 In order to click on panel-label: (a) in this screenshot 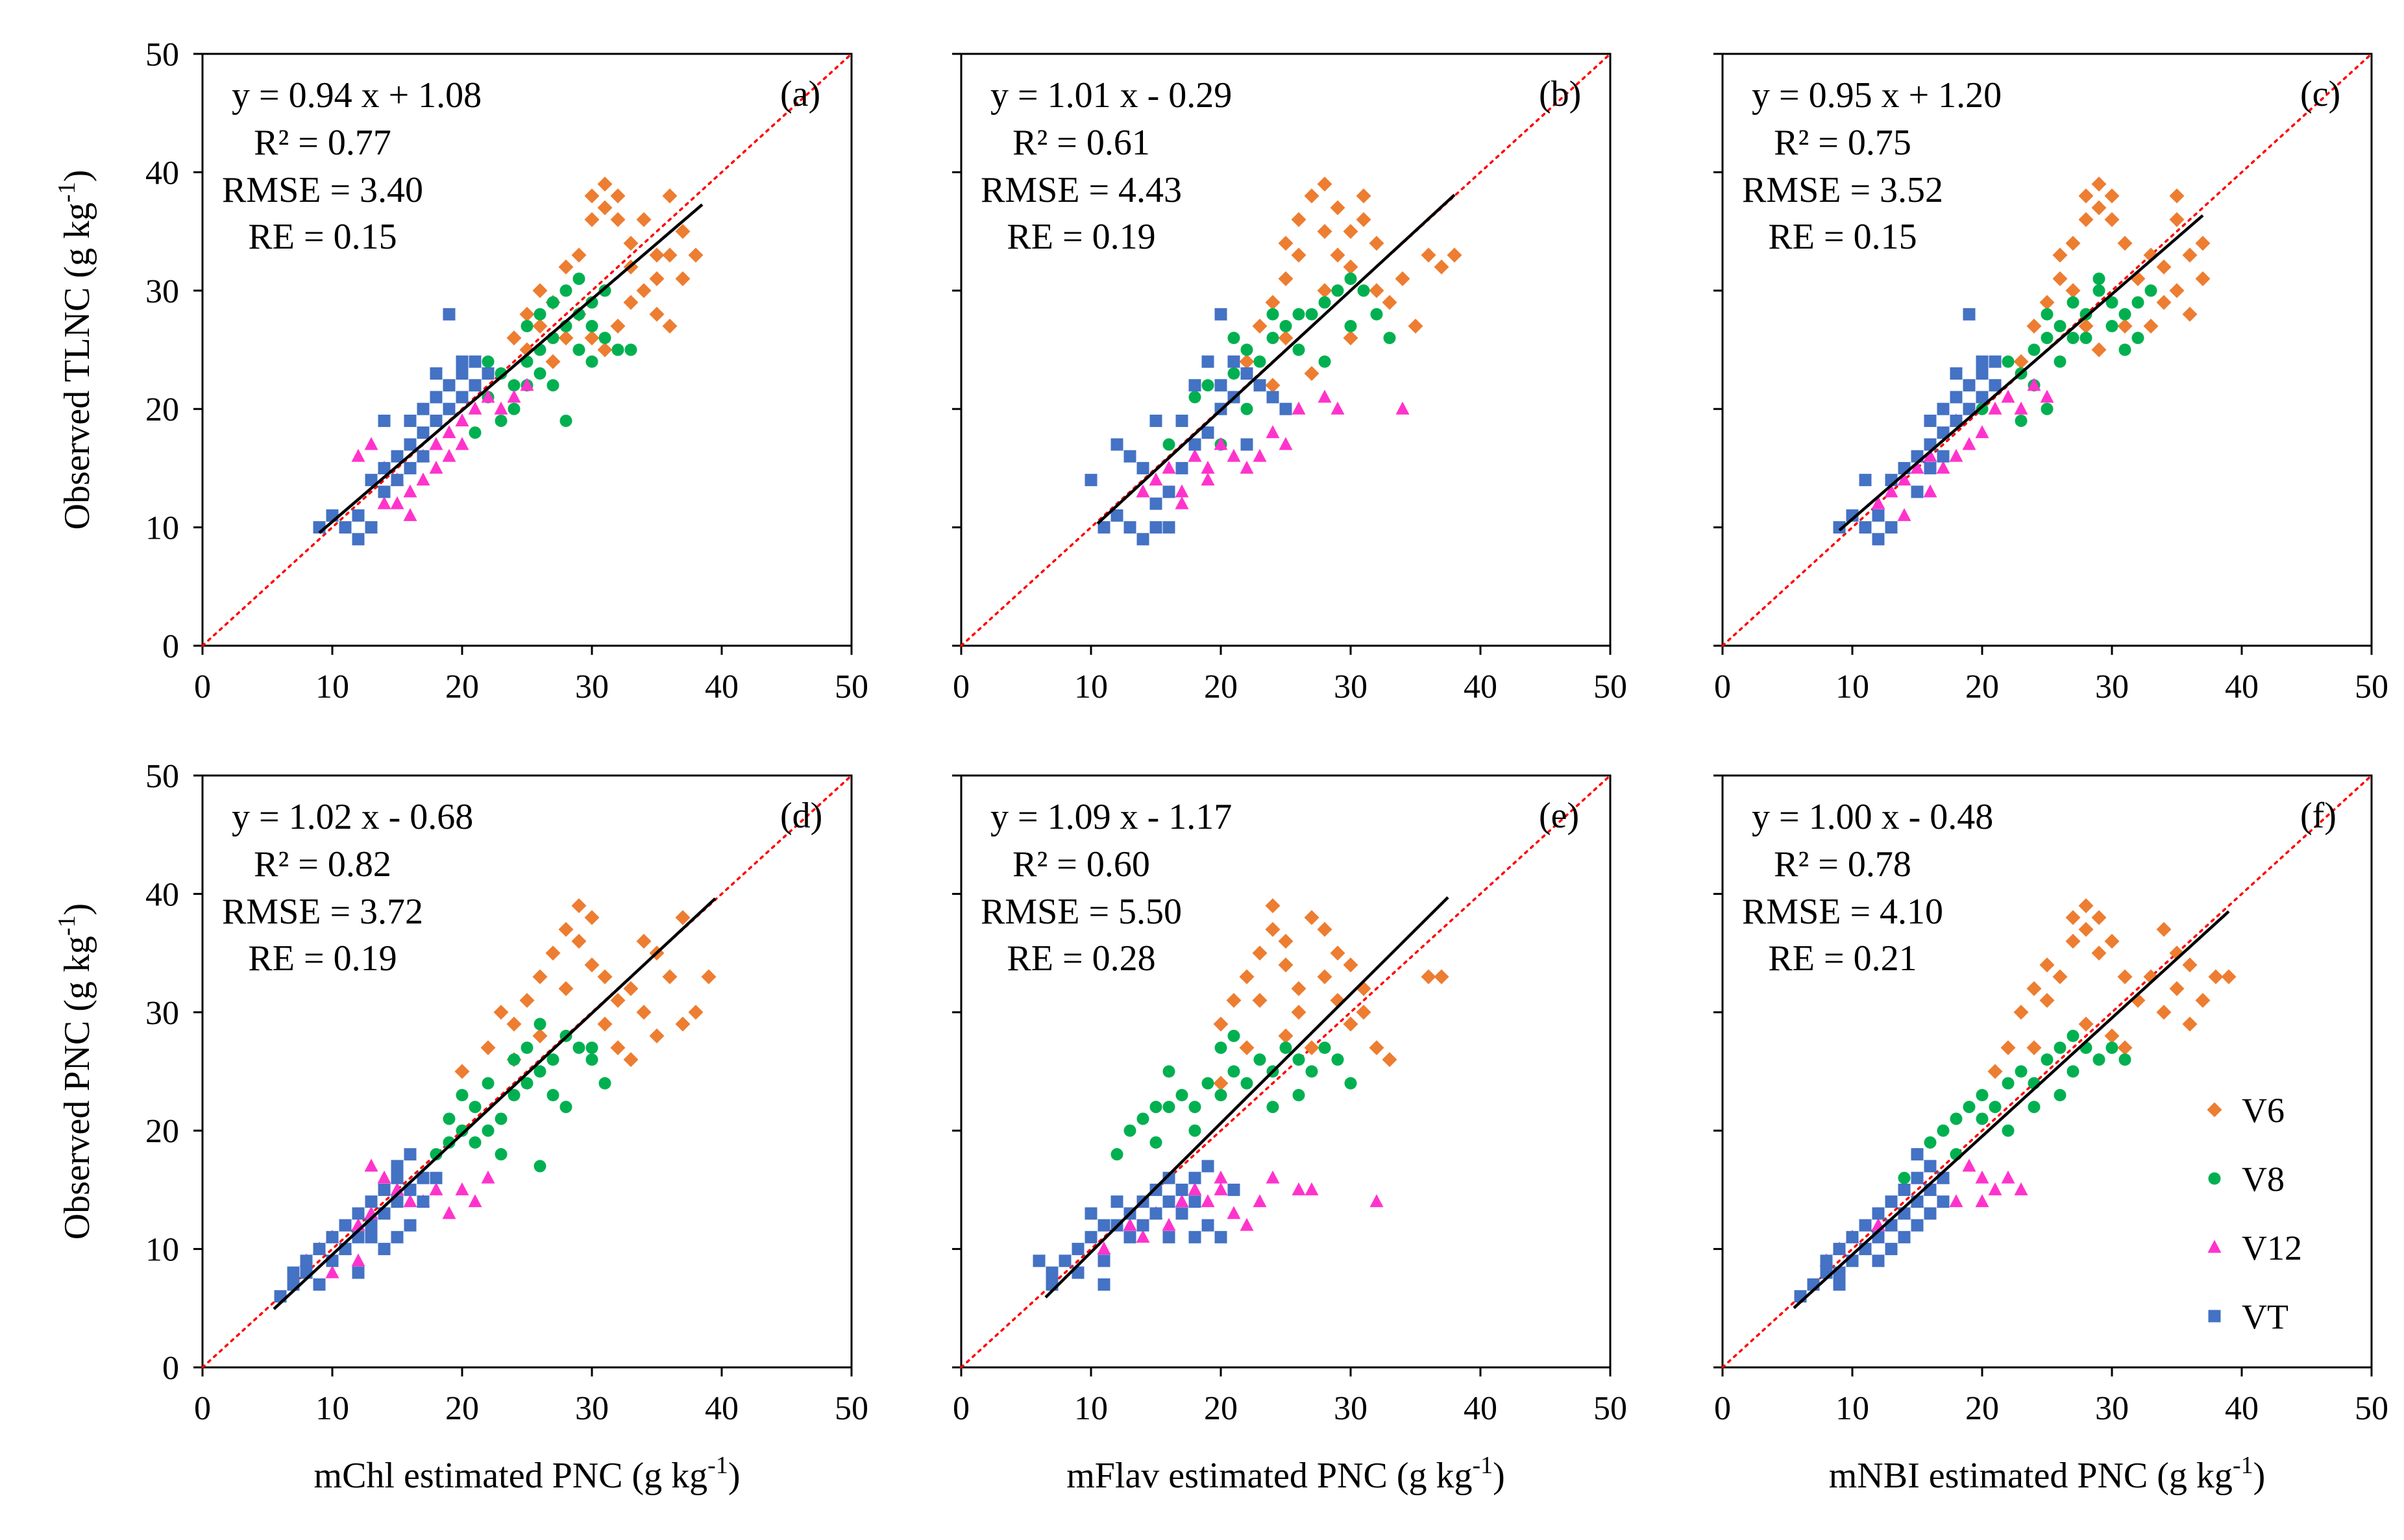, I will do `click(800, 94)`.